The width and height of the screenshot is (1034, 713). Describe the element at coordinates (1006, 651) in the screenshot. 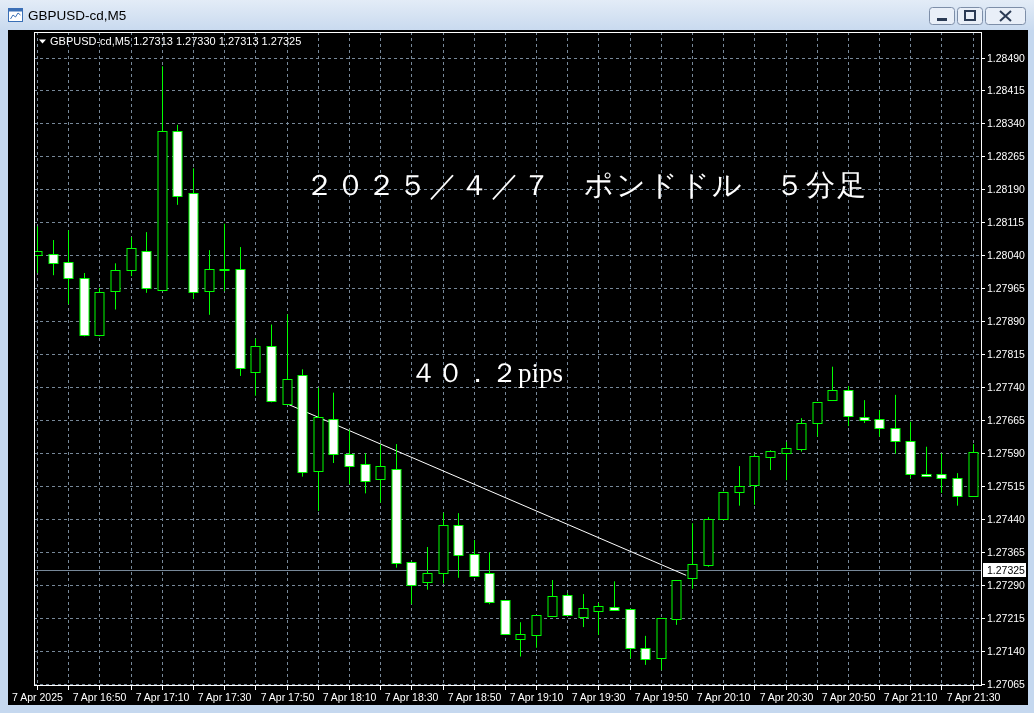

I see `y-tick-label: 1.27140` at that location.